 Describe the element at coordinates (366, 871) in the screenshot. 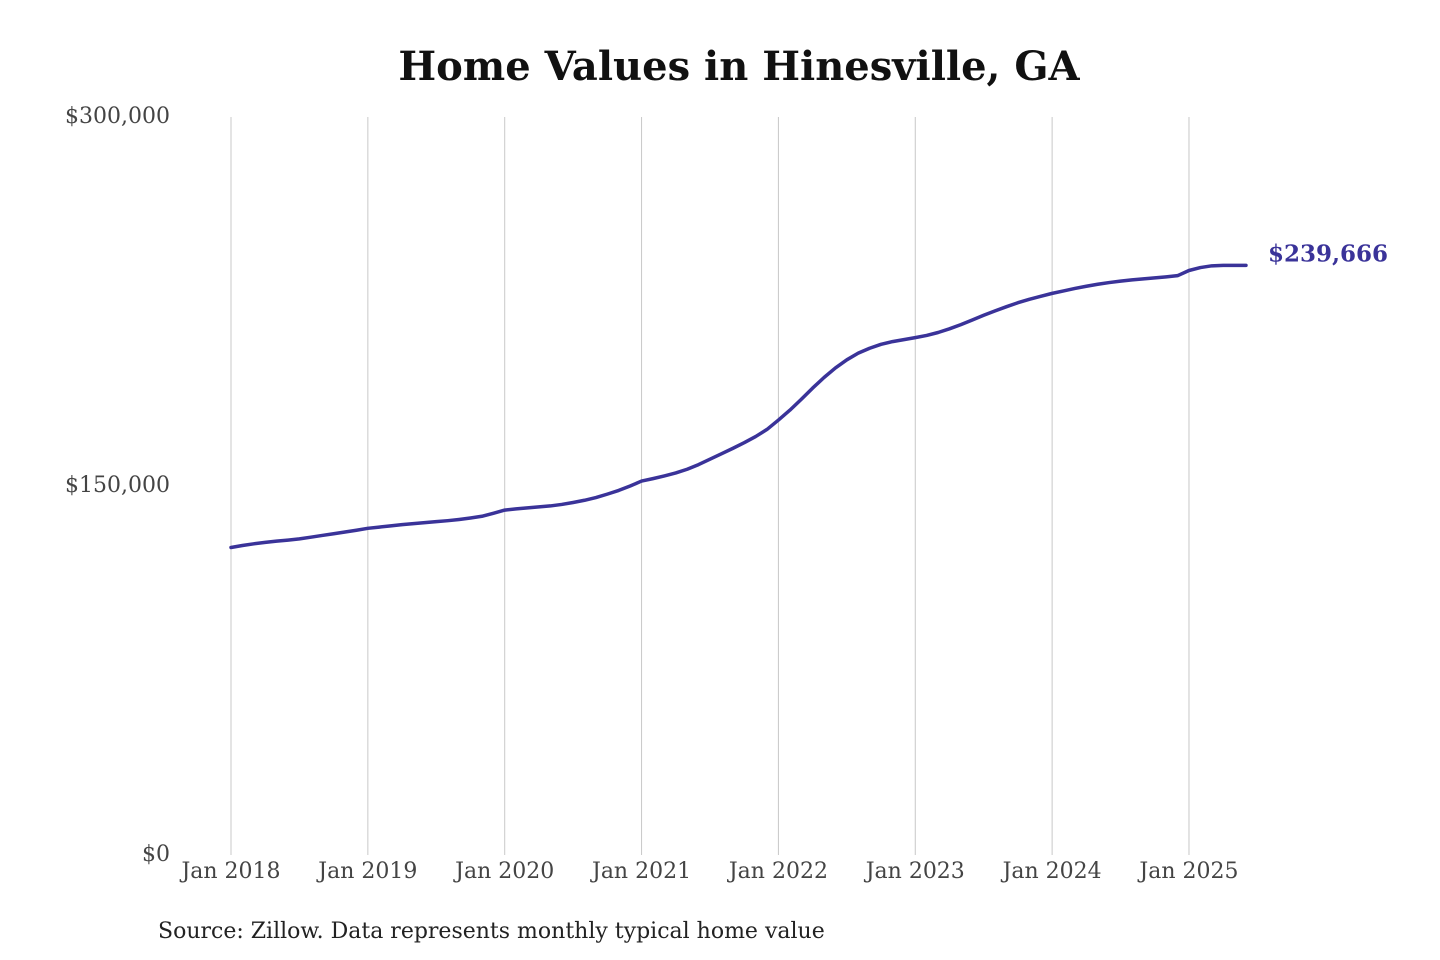

I see `x-tick-label: Jan 2019` at that location.